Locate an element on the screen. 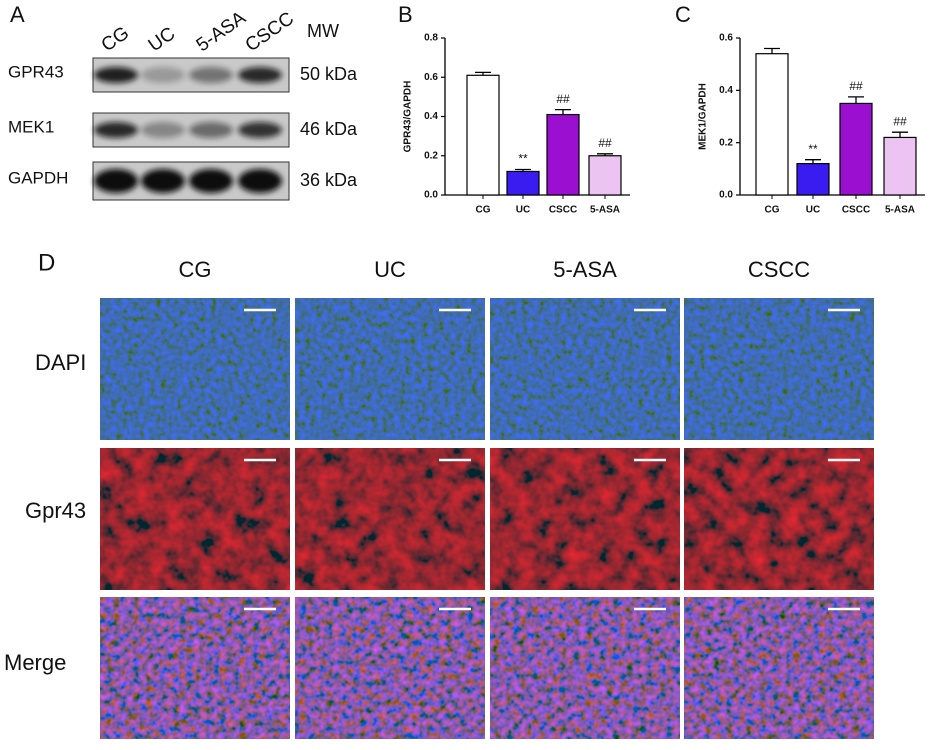 The width and height of the screenshot is (948, 750). panel-letter: B is located at coordinates (405, 14).